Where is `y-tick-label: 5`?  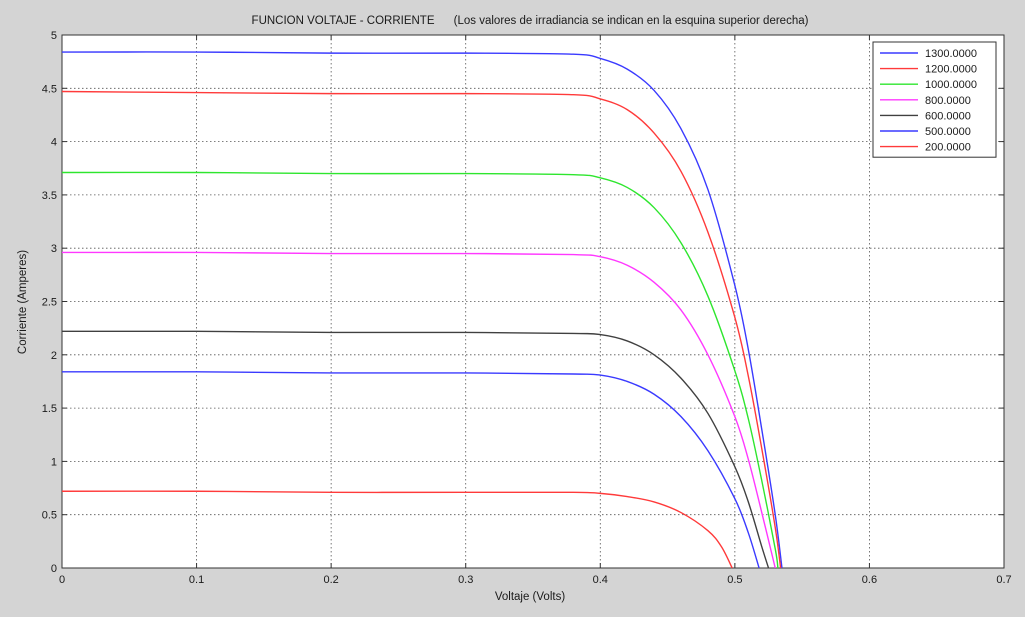
y-tick-label: 5 is located at coordinates (54, 36).